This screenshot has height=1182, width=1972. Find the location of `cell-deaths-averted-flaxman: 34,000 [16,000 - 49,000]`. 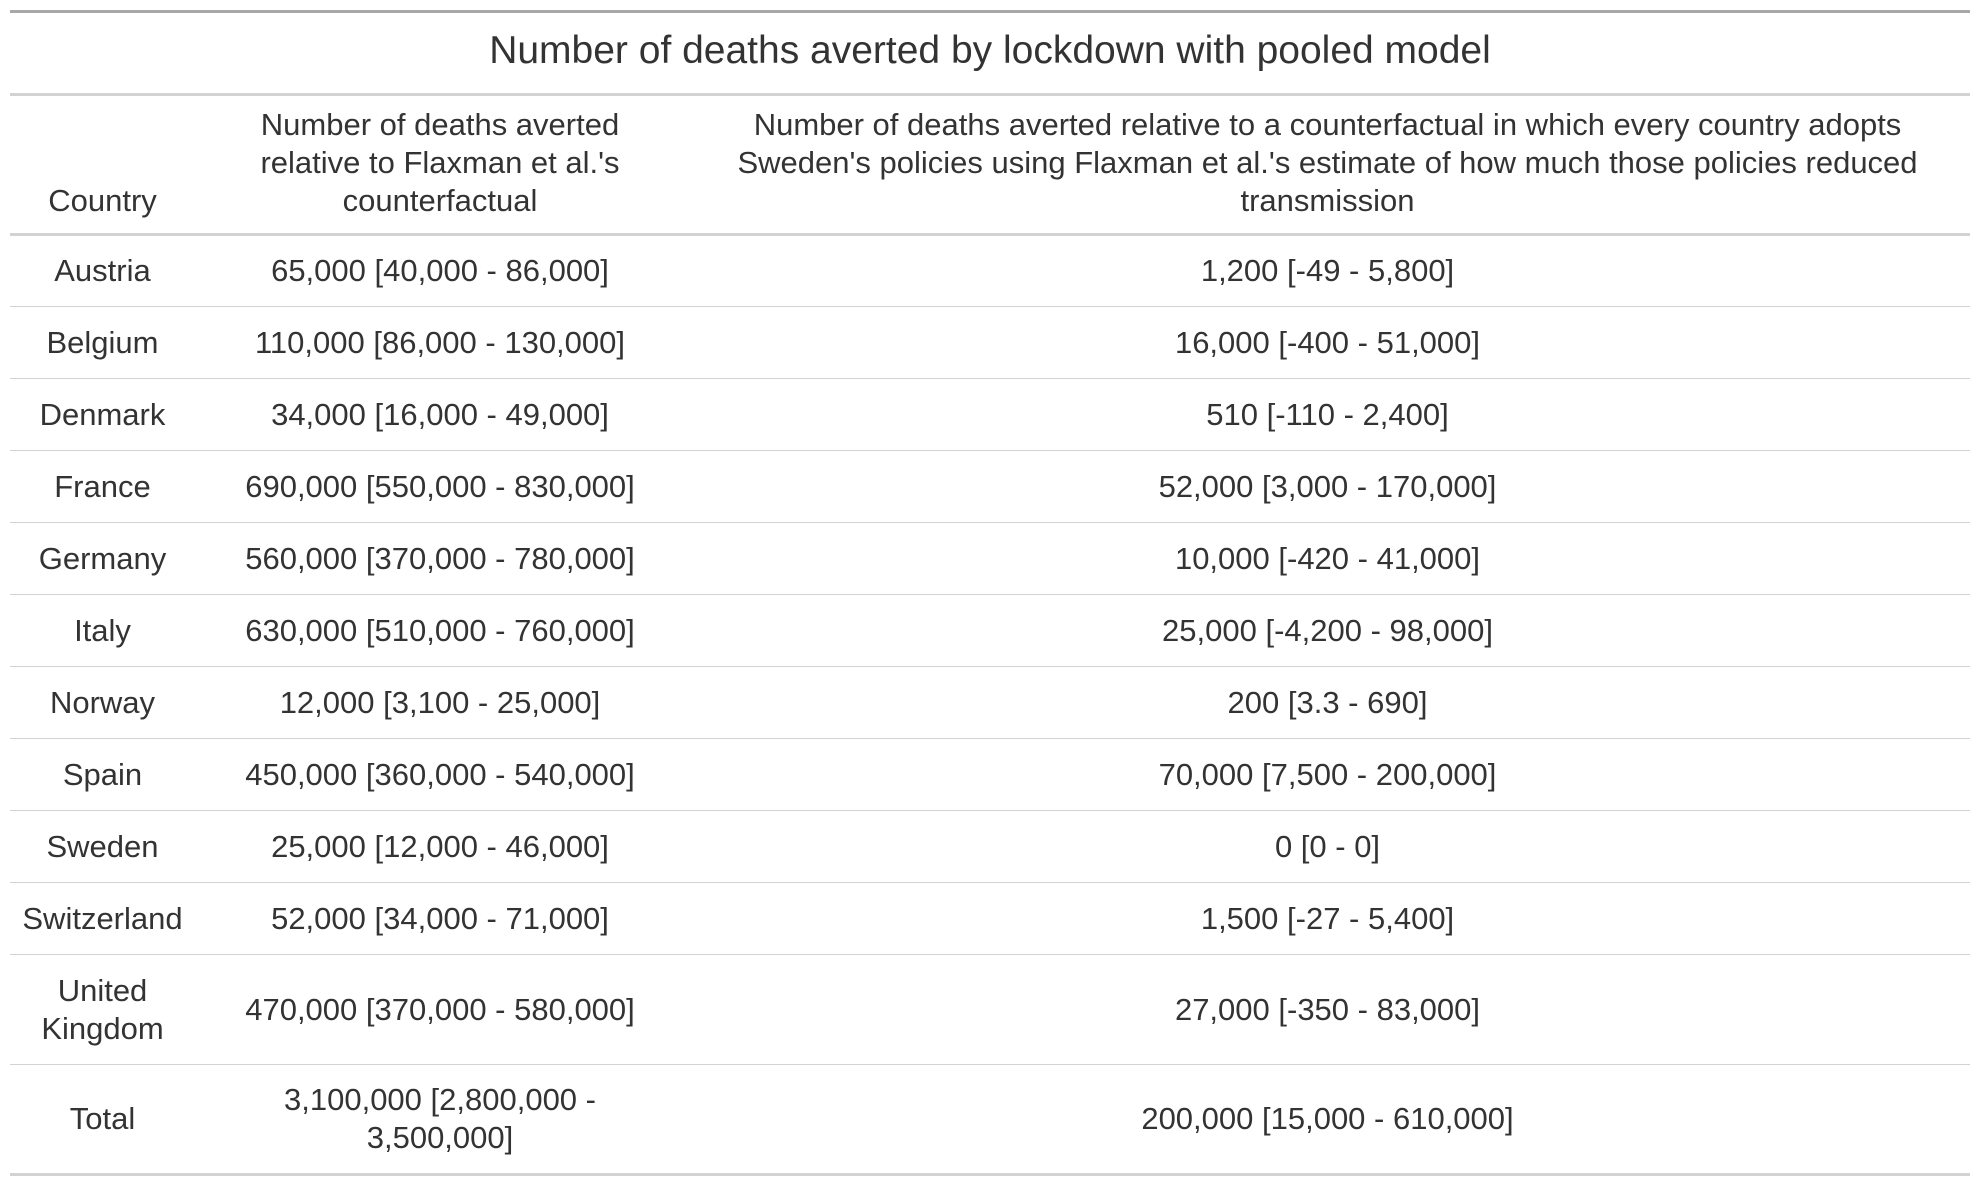

cell-deaths-averted-flaxman: 34,000 [16,000 - 49,000] is located at coordinates (440, 414).